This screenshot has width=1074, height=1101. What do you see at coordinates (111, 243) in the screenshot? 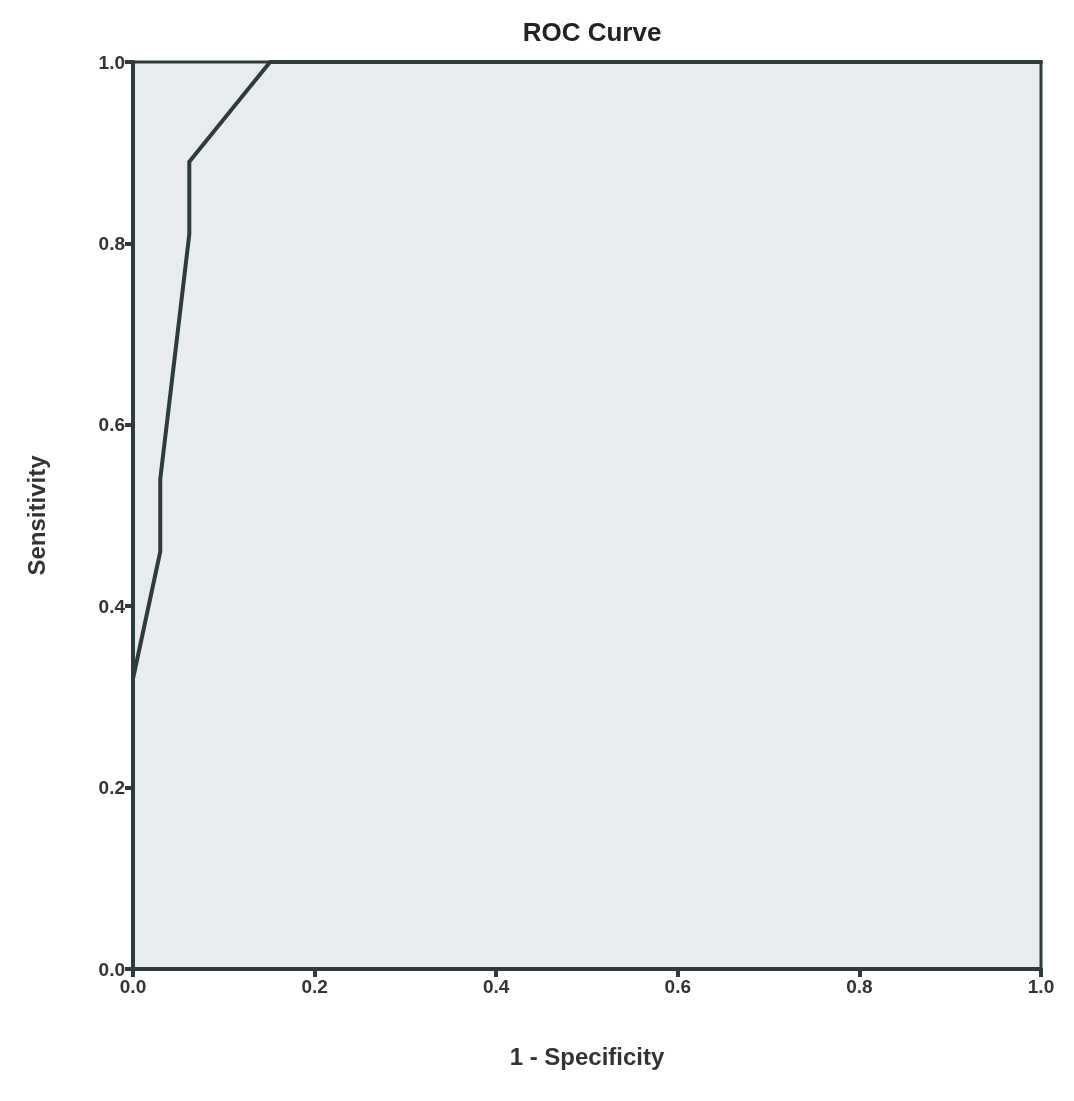
I see `y-tick-label: 0.8` at bounding box center [111, 243].